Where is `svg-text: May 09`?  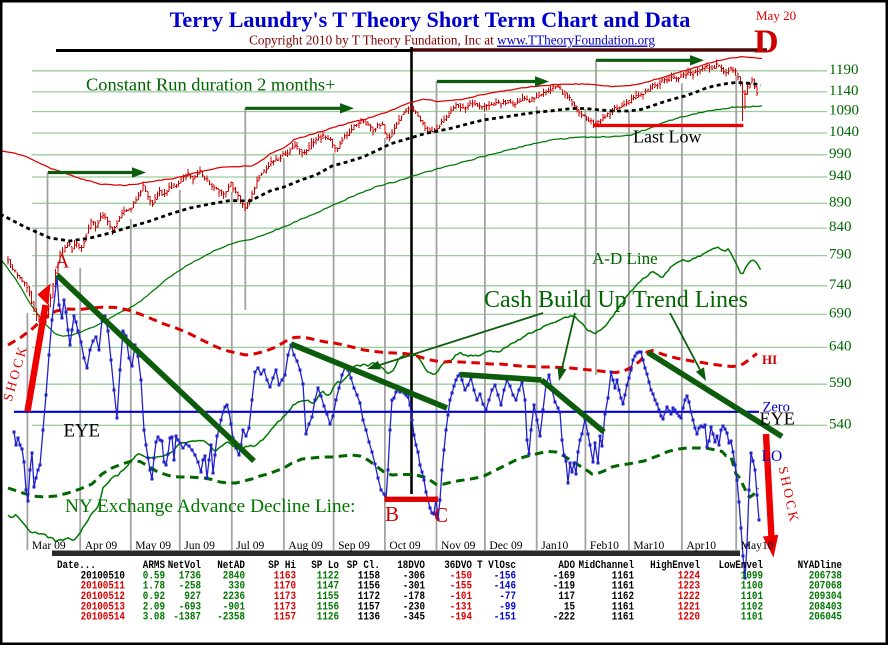
svg-text: May 09 is located at coordinates (153, 545).